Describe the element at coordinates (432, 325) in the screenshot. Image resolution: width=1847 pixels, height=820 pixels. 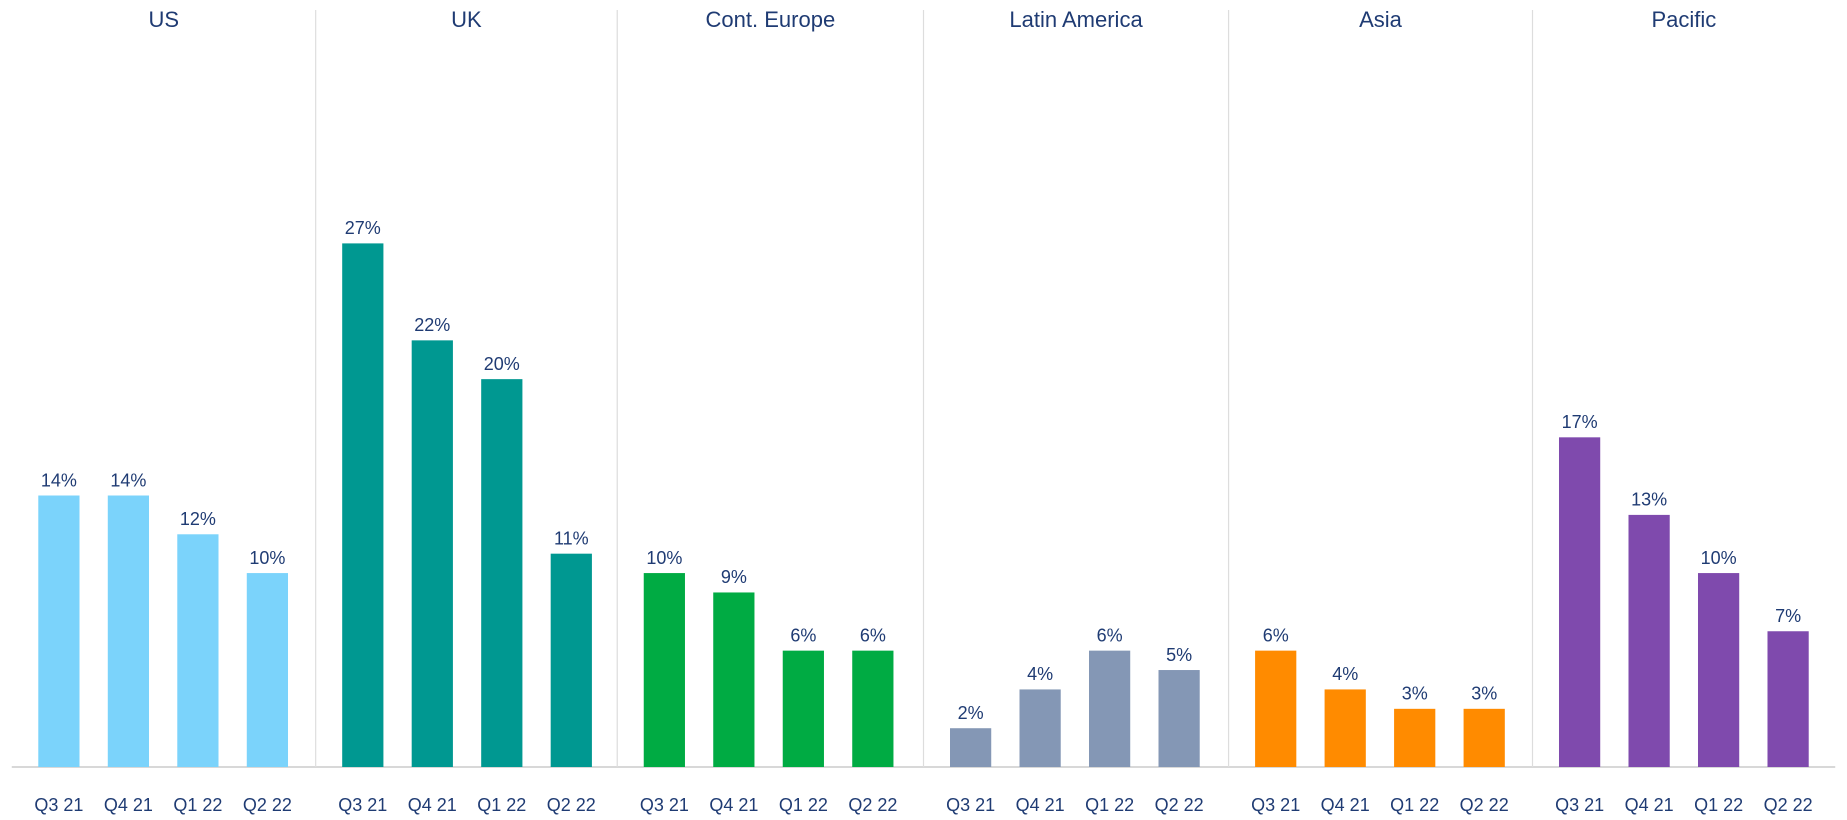
I see `value-label: 22%` at that location.